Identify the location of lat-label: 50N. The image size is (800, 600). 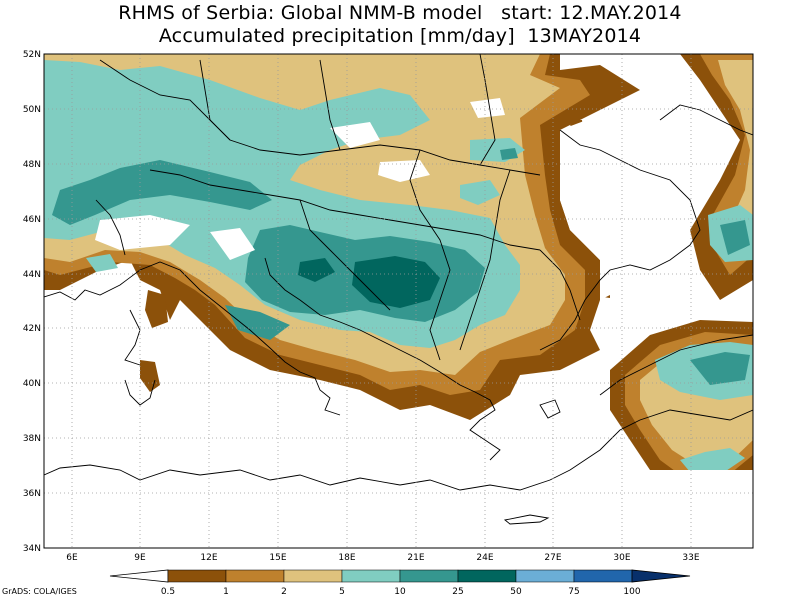
(32, 110).